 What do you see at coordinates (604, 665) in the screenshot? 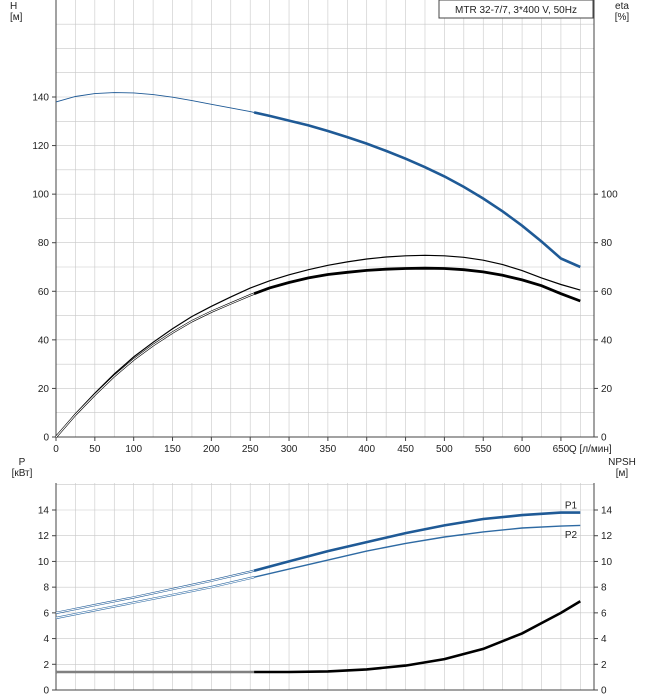
I see `tick-label-y-right: 2` at bounding box center [604, 665].